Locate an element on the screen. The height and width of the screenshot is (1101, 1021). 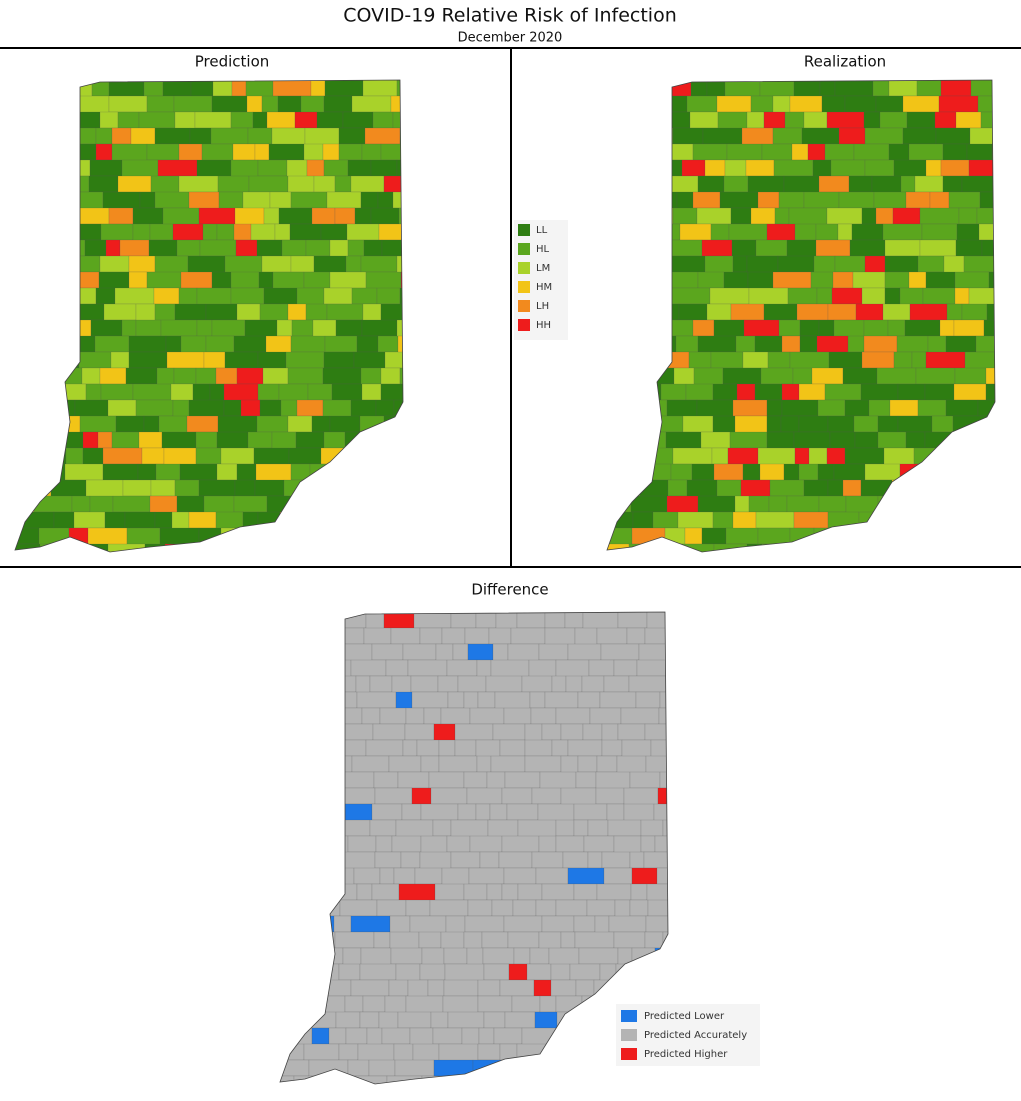
title: COVID-19 Relative Risk of Infection is located at coordinates (510, 16).